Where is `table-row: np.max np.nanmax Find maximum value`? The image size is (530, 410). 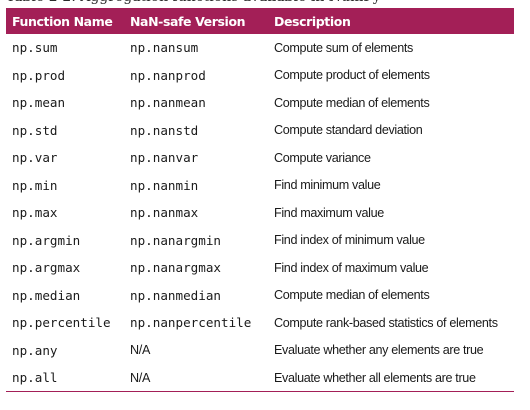
table-row: np.max np.nanmax Find maximum value is located at coordinates (260, 213).